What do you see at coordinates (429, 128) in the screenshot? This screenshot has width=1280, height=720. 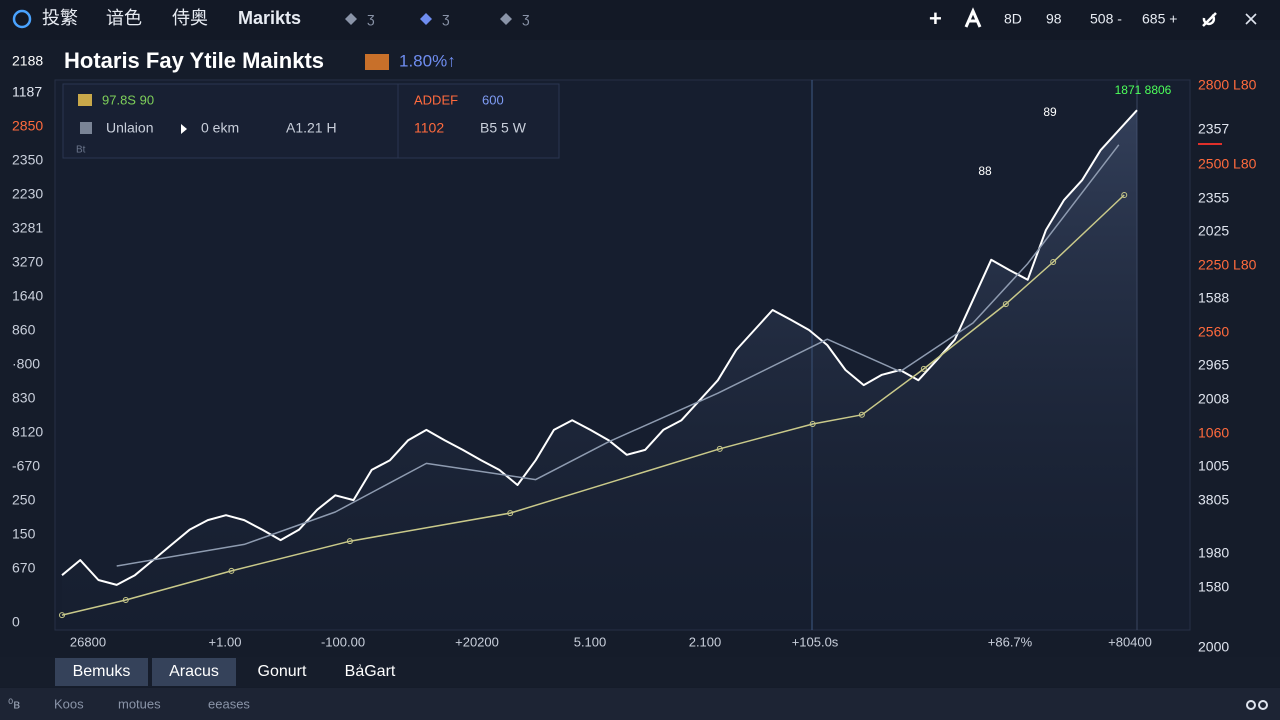 I see `legend-code: 1102` at bounding box center [429, 128].